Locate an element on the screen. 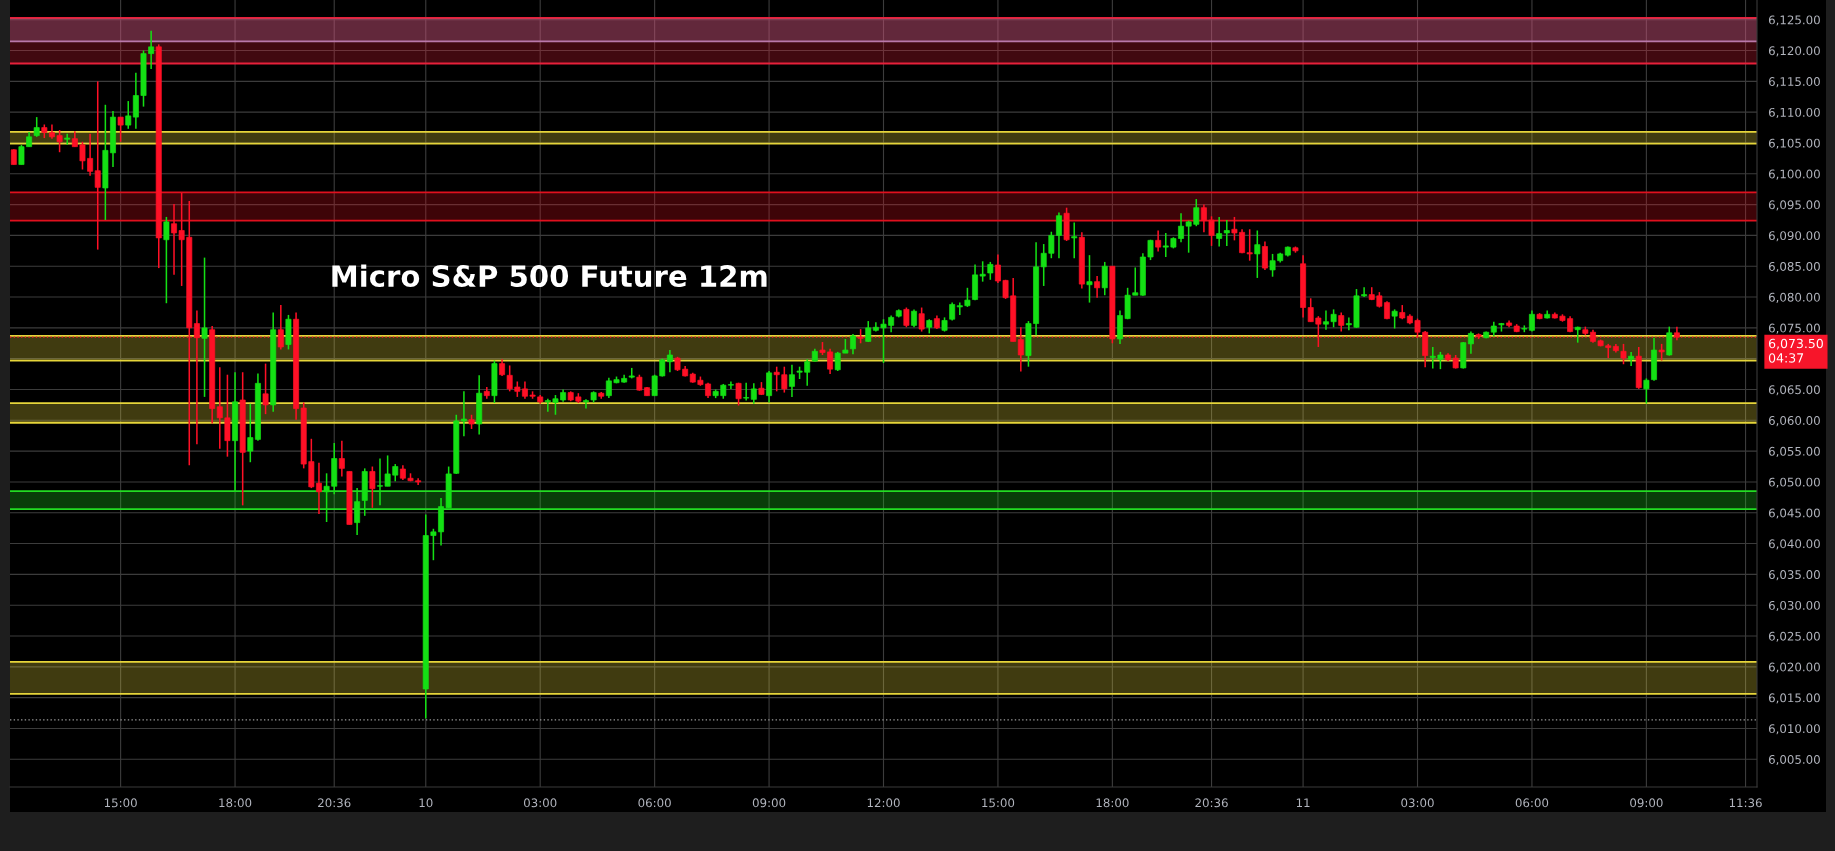 Image resolution: width=1835 pixels, height=851 pixels. x-tick-label: 12:00 is located at coordinates (883, 803).